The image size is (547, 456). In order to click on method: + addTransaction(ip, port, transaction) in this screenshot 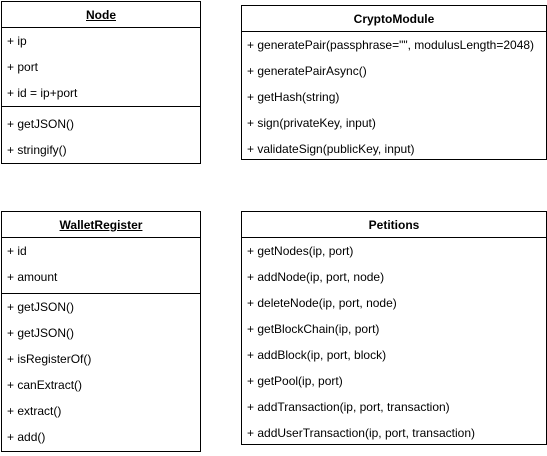, I will do `click(348, 407)`.